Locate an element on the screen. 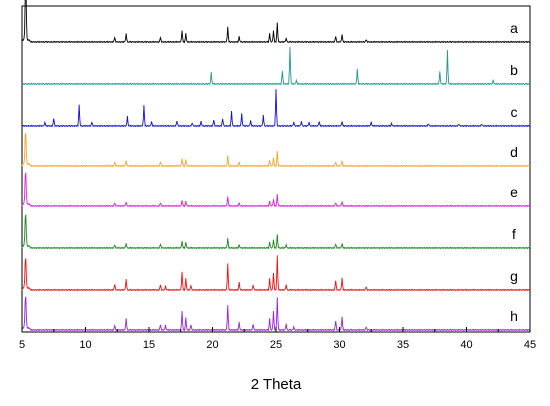  x-tick-label: 25 is located at coordinates (276, 345).